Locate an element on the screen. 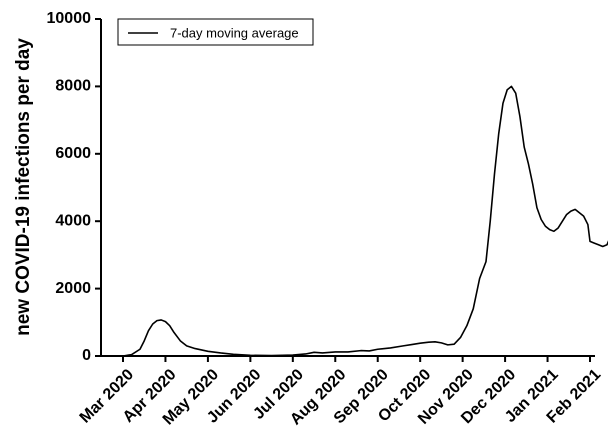  legend-label: 7-day moving average is located at coordinates (234, 33).